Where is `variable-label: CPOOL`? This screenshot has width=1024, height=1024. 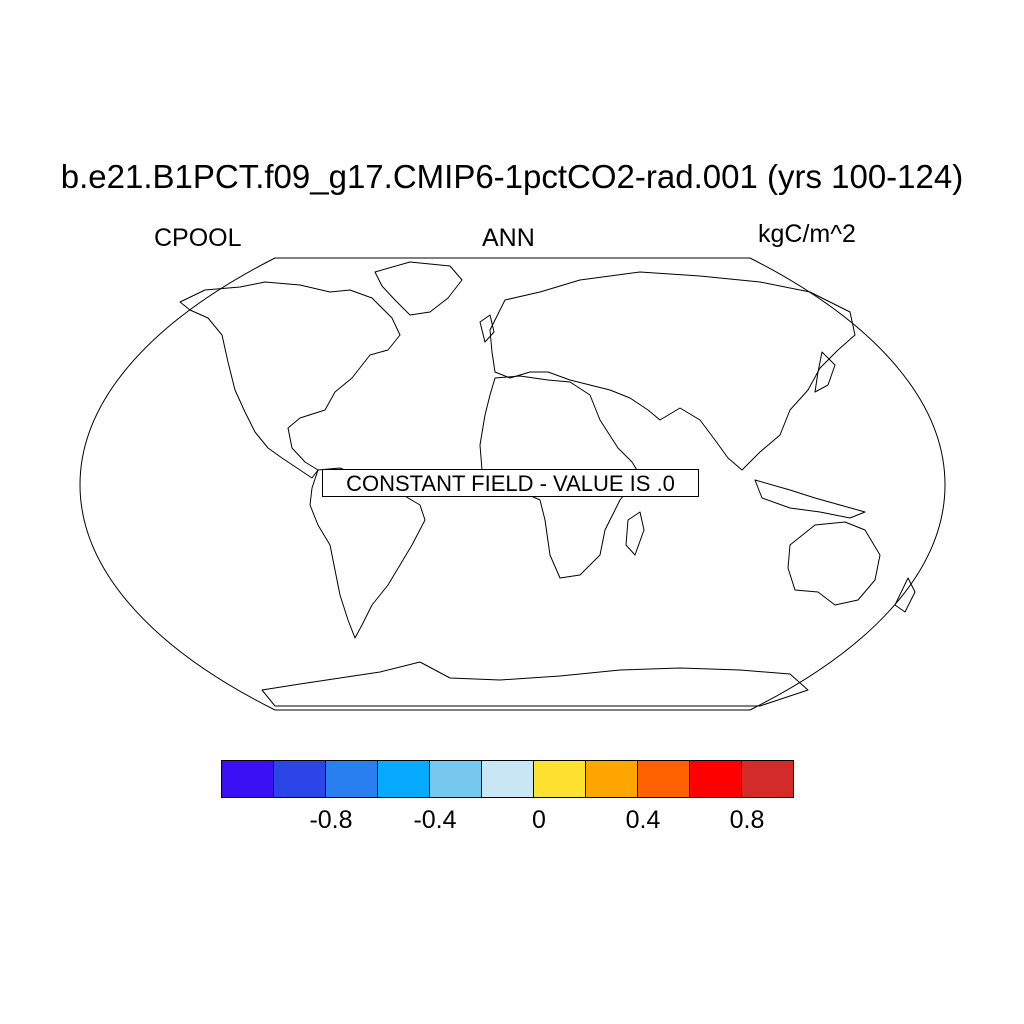
variable-label: CPOOL is located at coordinates (198, 238).